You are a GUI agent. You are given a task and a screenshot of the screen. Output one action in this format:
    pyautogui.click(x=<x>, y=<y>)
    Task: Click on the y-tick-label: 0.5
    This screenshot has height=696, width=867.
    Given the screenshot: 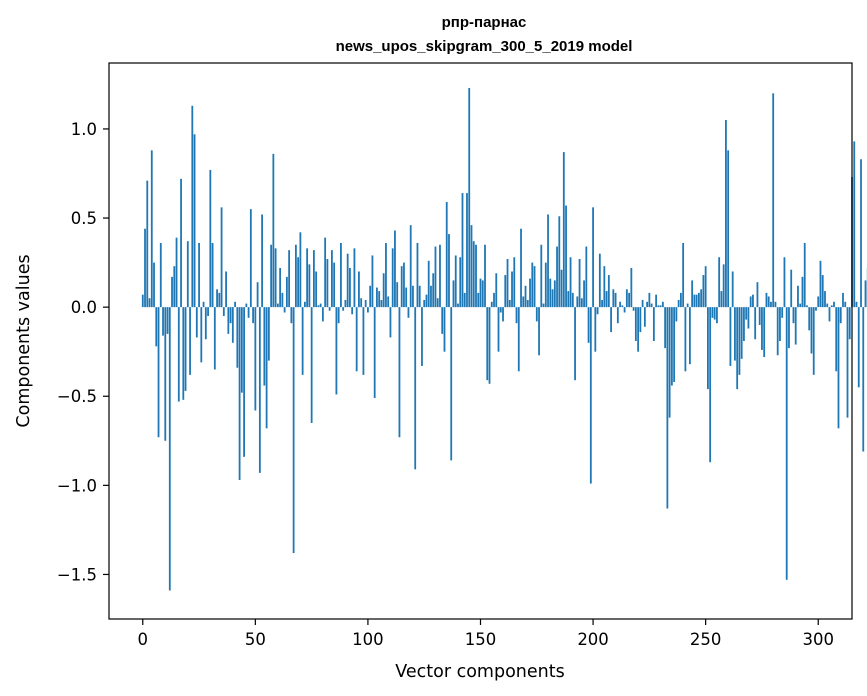 What is the action you would take?
    pyautogui.click(x=84, y=218)
    